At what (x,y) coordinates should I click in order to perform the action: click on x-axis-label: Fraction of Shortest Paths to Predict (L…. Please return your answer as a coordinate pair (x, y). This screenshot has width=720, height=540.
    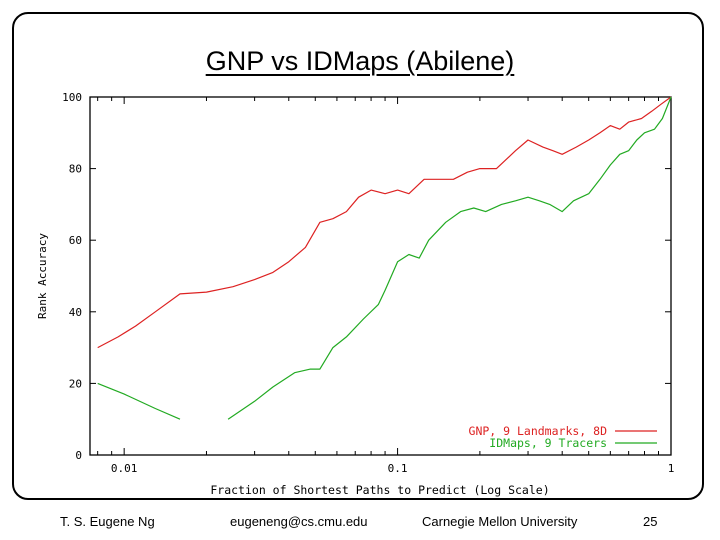
    Looking at the image, I should click on (379, 490).